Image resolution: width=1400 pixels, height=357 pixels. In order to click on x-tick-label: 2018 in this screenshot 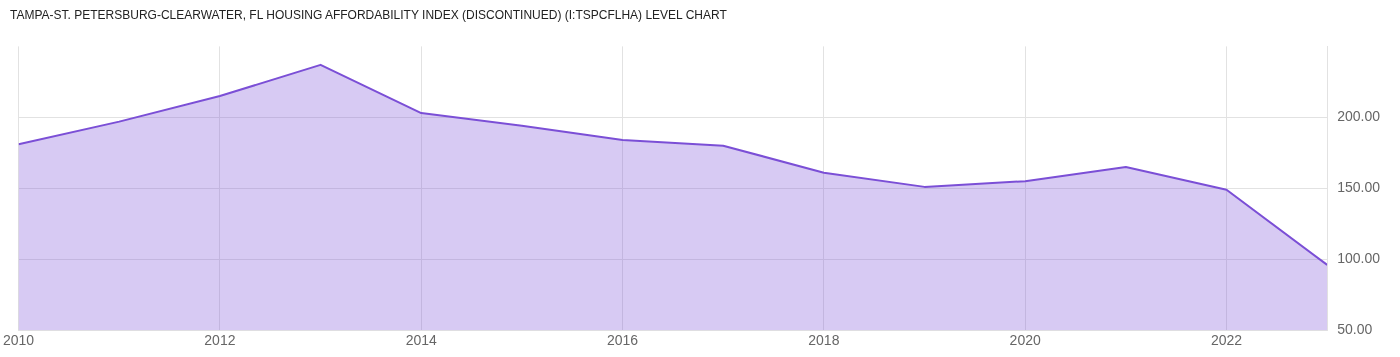, I will do `click(824, 340)`.